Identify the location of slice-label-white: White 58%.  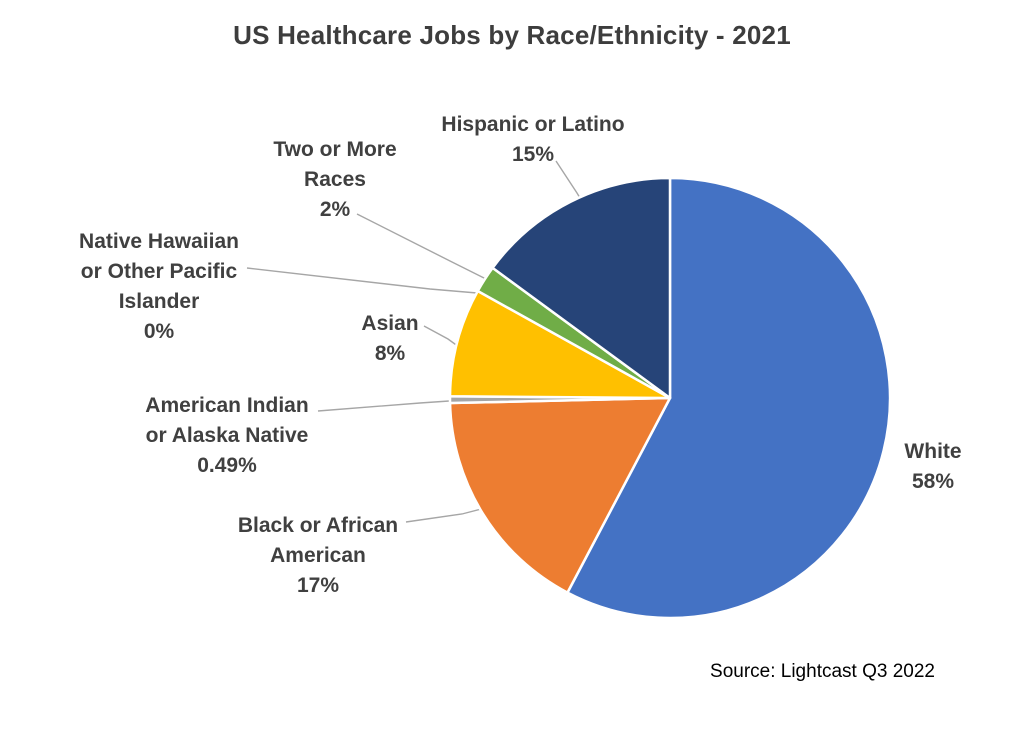
(933, 466).